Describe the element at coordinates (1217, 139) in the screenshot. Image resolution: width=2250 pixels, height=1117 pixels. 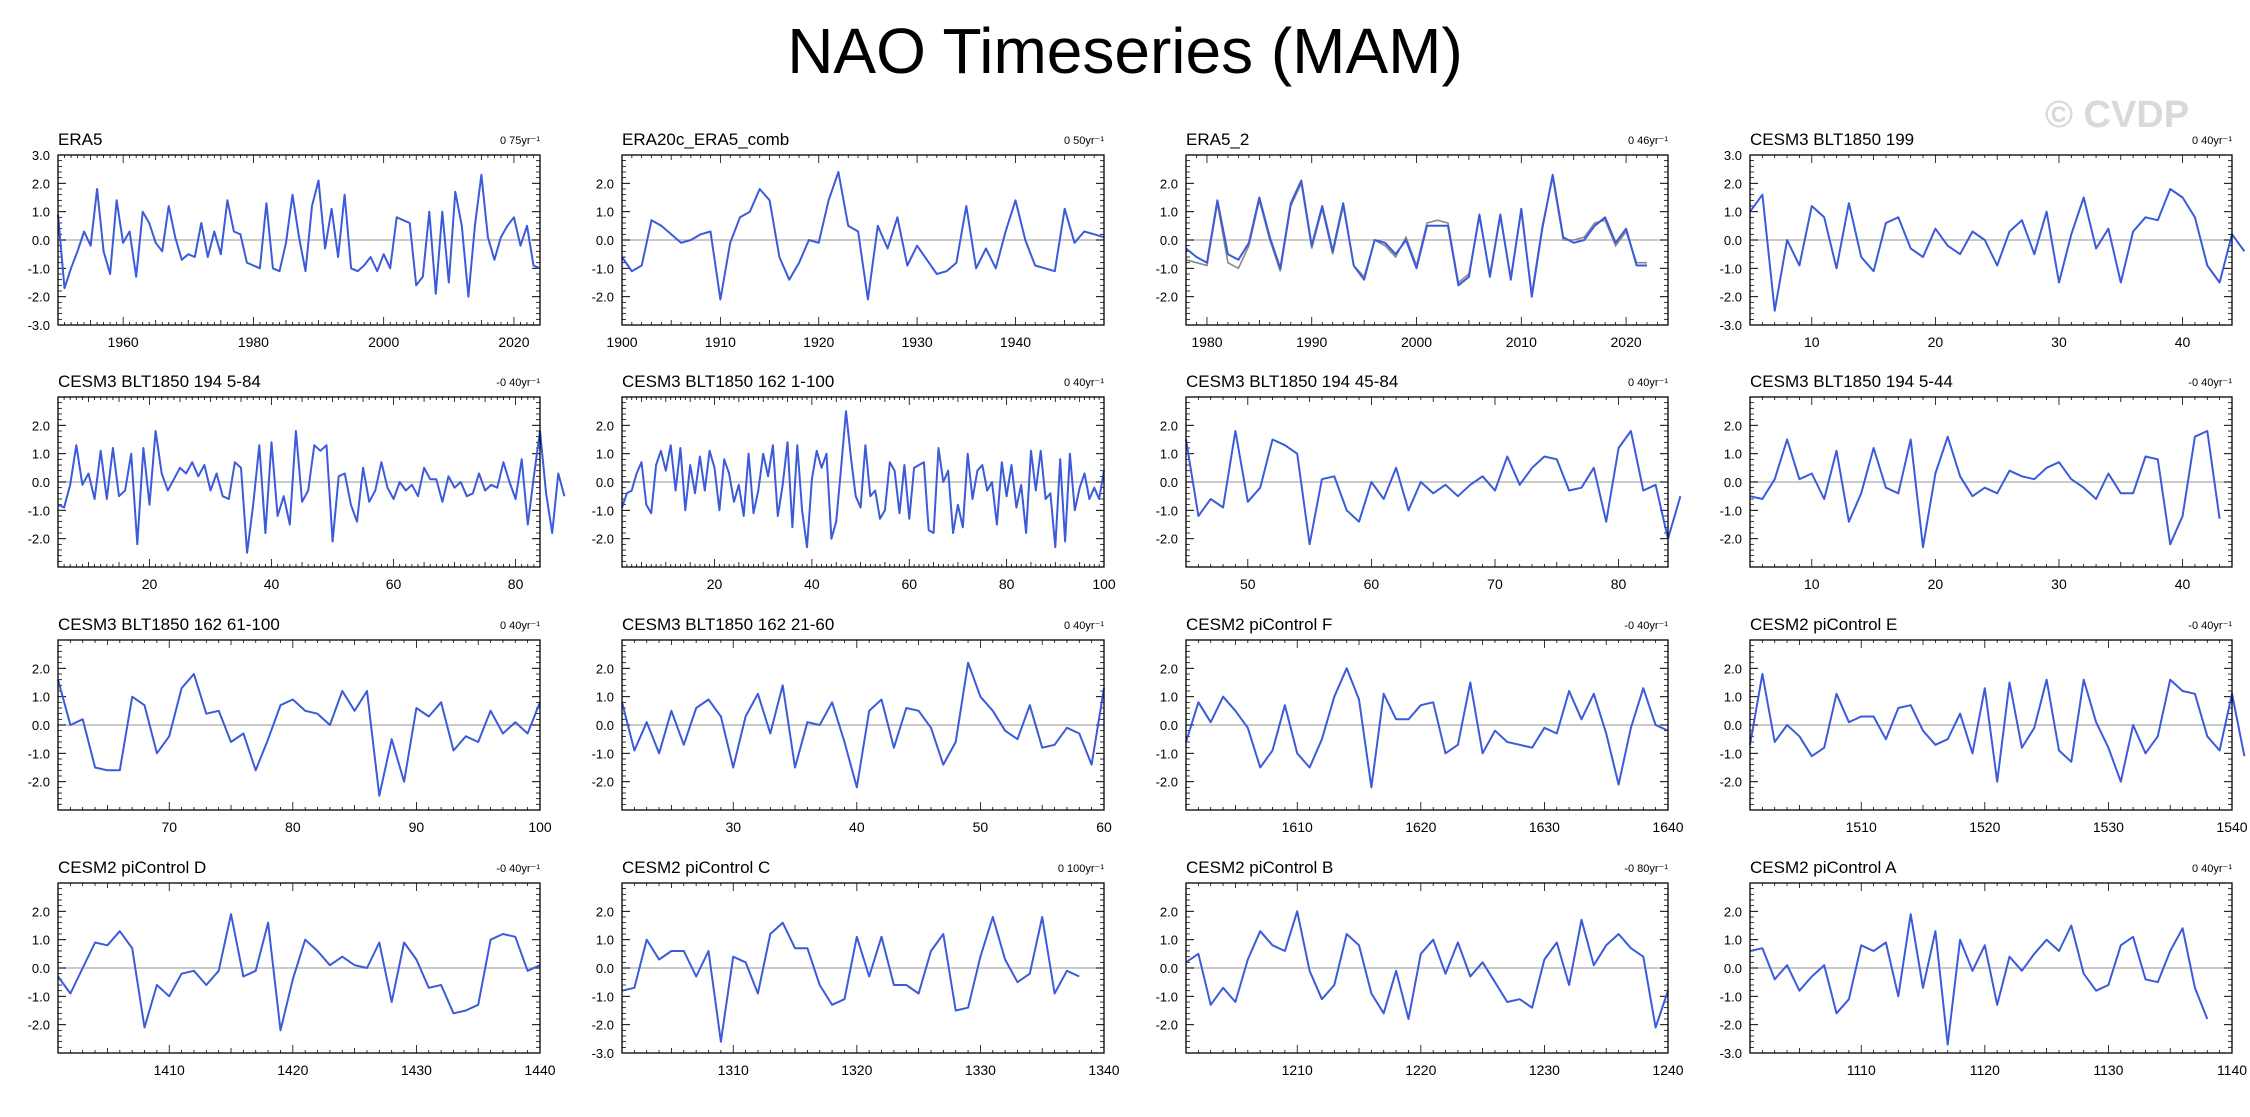
I see `panel-title: ERA5_2` at that location.